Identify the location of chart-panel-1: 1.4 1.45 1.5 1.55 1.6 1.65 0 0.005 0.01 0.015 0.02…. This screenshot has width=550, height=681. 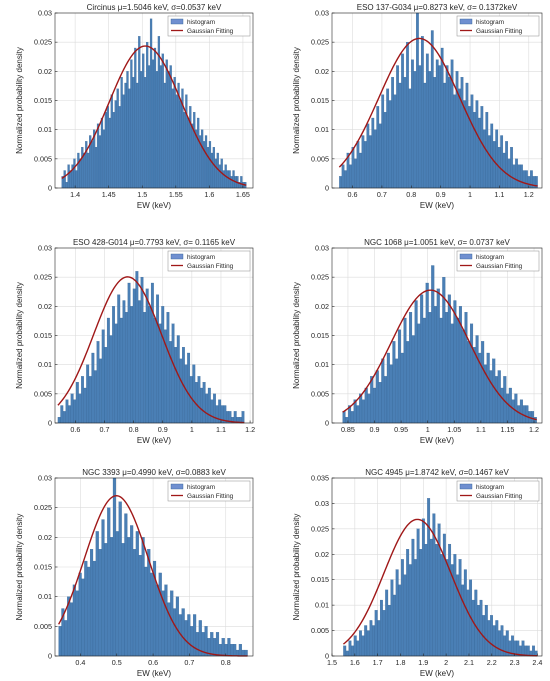
(134, 106).